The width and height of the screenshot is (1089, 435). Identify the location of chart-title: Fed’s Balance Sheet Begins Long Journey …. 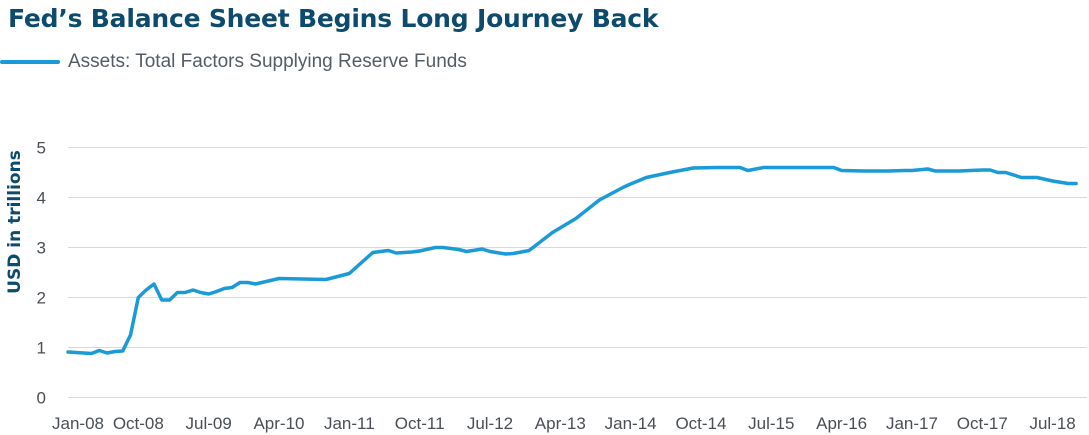
(333, 18).